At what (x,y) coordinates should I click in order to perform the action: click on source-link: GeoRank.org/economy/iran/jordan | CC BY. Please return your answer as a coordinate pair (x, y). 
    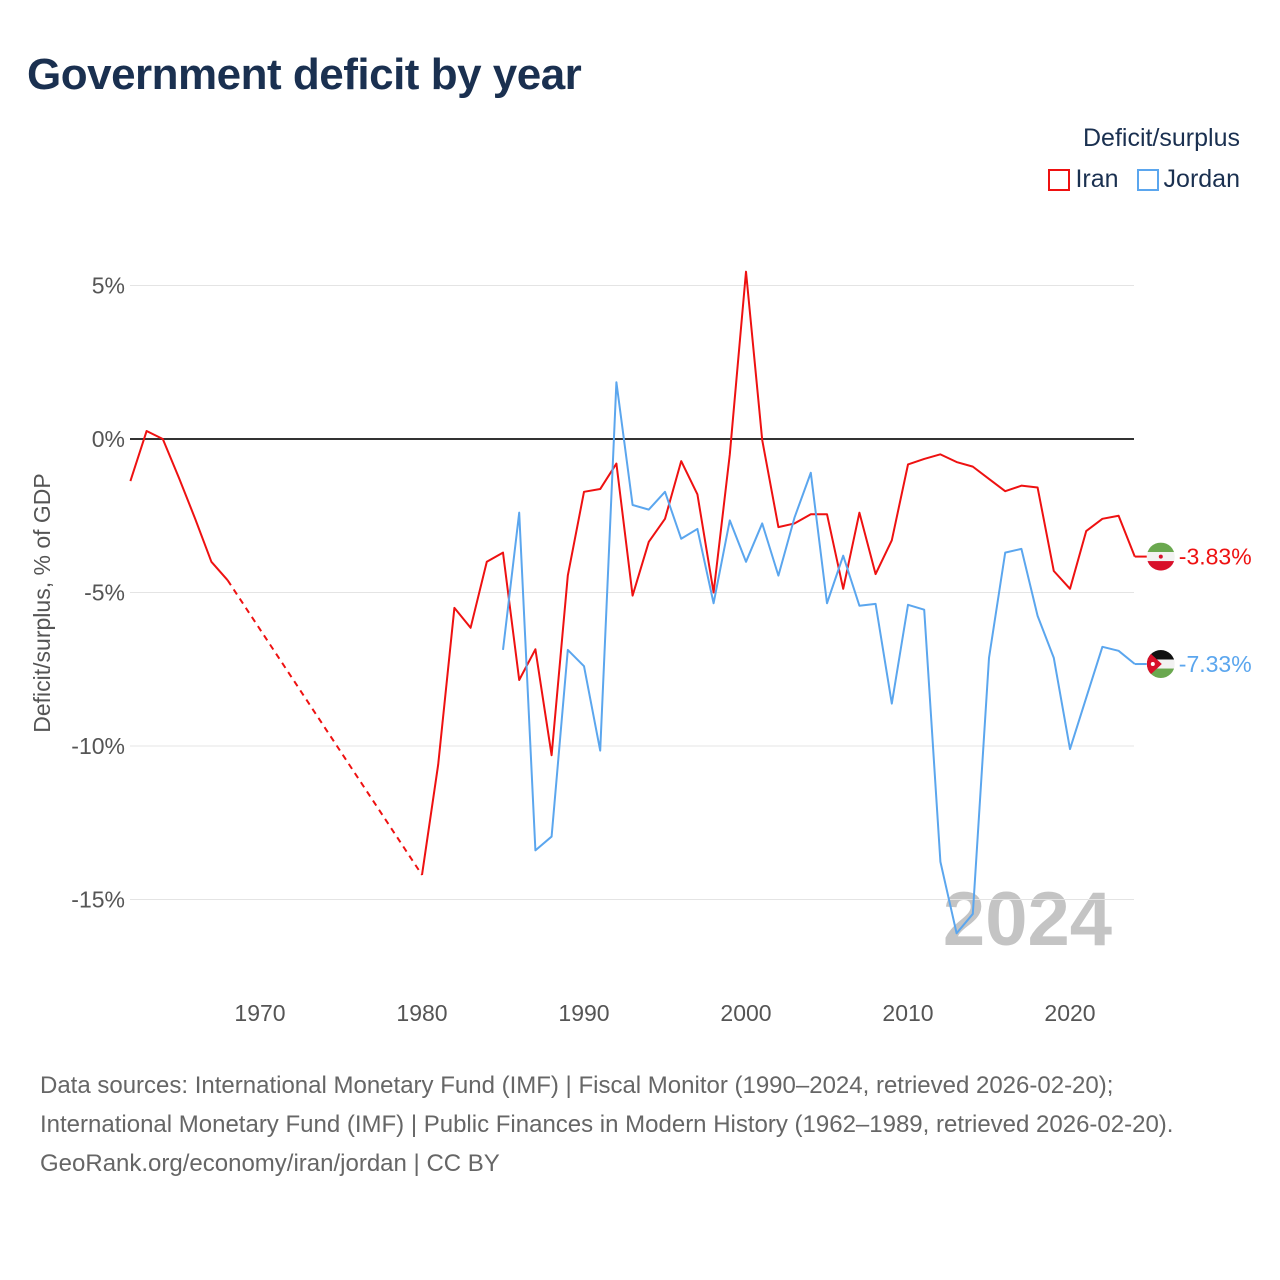
    Looking at the image, I should click on (270, 1163).